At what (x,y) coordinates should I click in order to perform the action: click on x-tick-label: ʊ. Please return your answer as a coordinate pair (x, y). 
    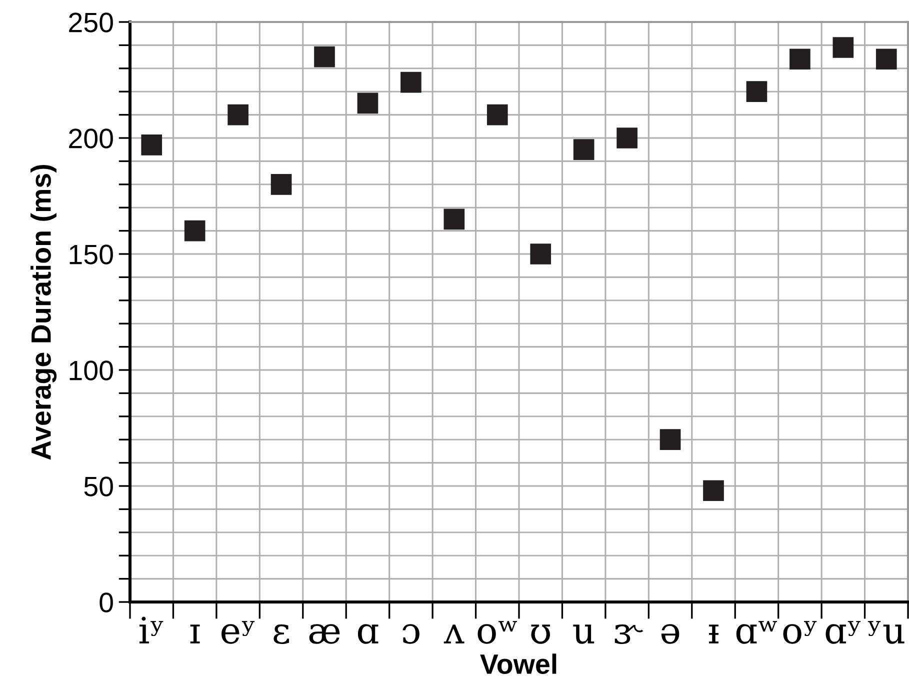
    Looking at the image, I should click on (540, 634).